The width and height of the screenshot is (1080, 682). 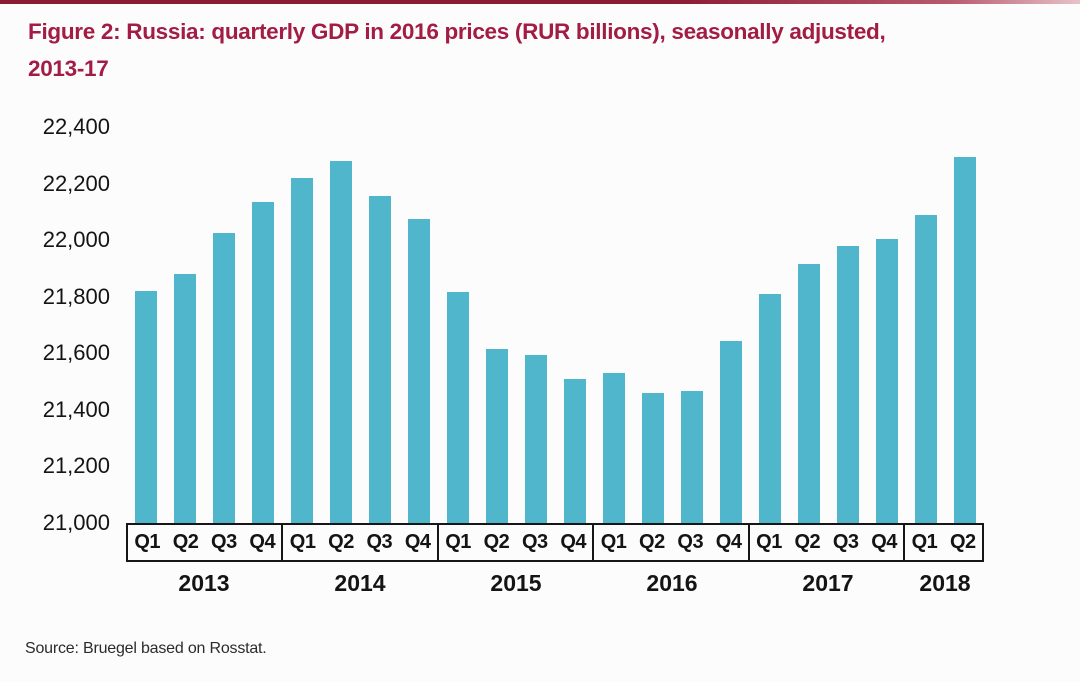 What do you see at coordinates (925, 369) in the screenshot?
I see `bar-2018-q1` at bounding box center [925, 369].